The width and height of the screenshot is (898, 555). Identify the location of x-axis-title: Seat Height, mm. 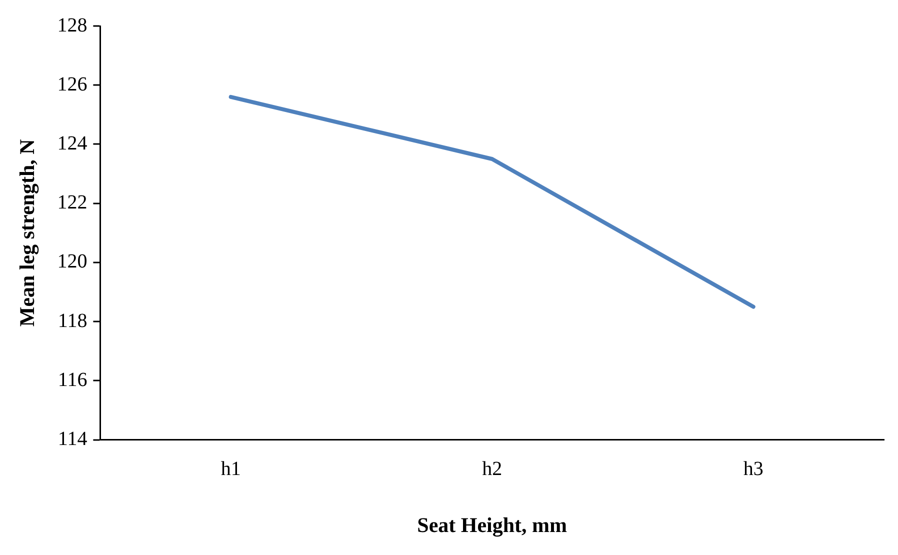
(492, 524).